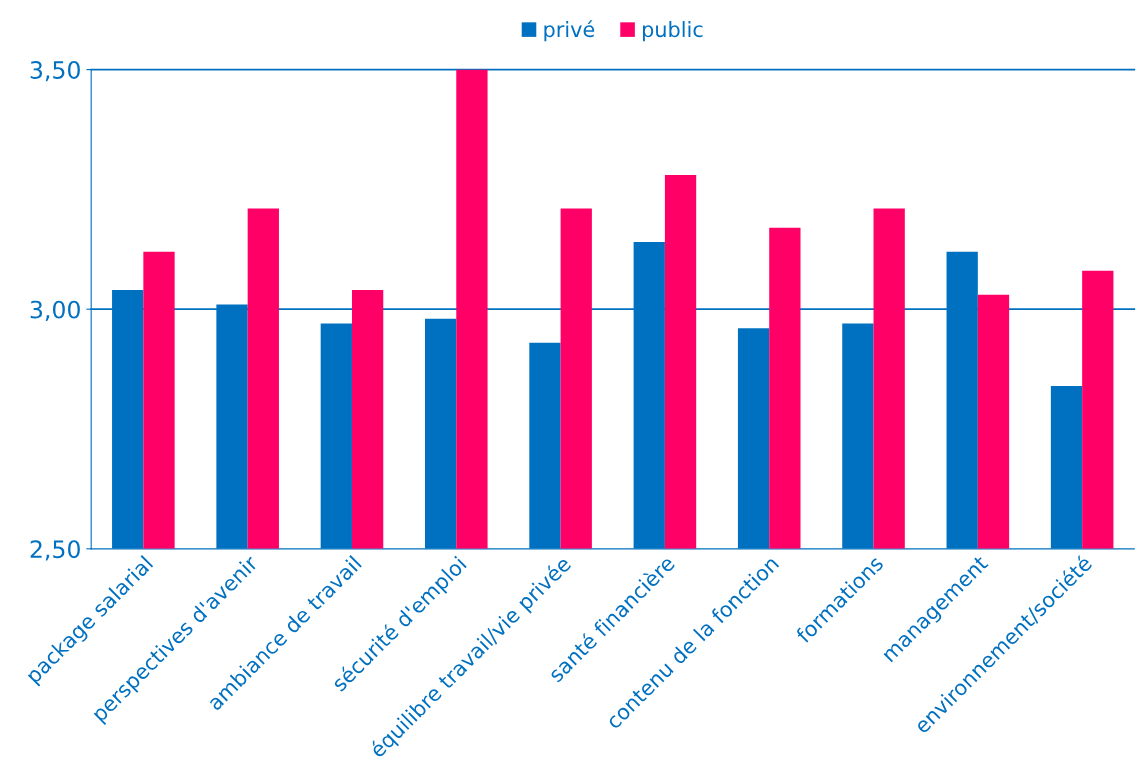  What do you see at coordinates (55, 550) in the screenshot?
I see `y-tick-label: 2,50` at bounding box center [55, 550].